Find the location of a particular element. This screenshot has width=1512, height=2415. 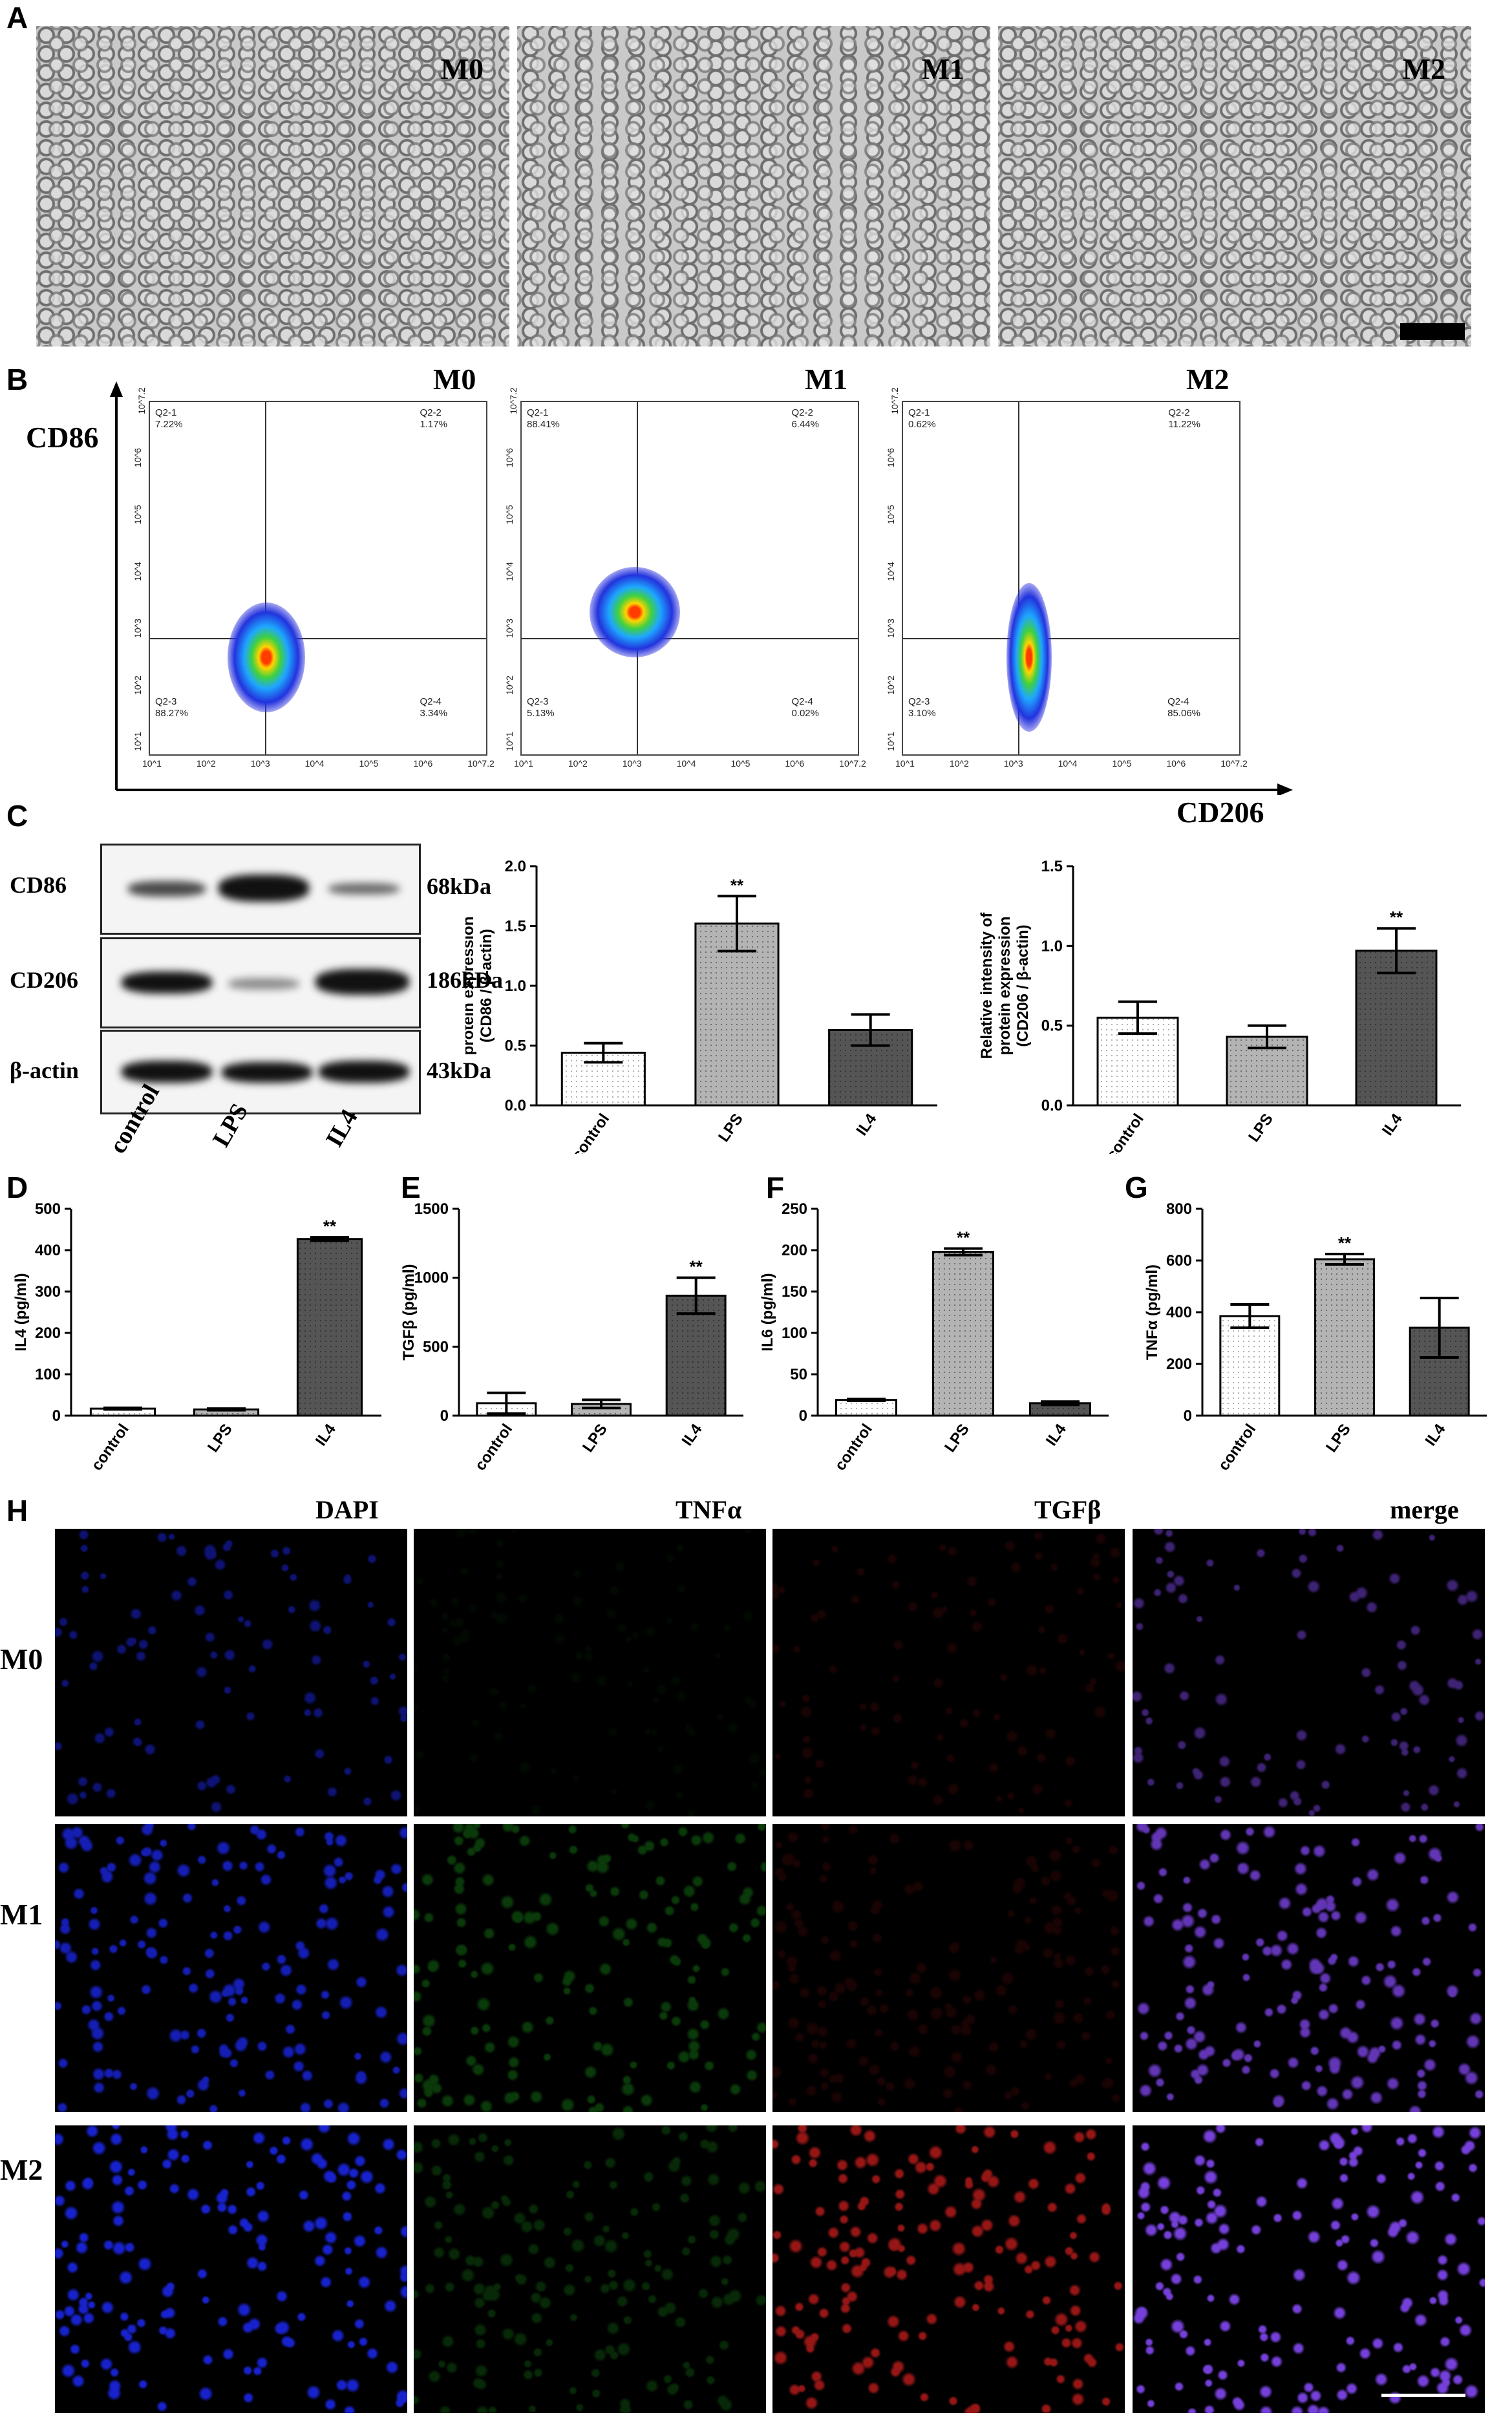

quadrant-label: Q2-1 7.22% is located at coordinates (169, 418).